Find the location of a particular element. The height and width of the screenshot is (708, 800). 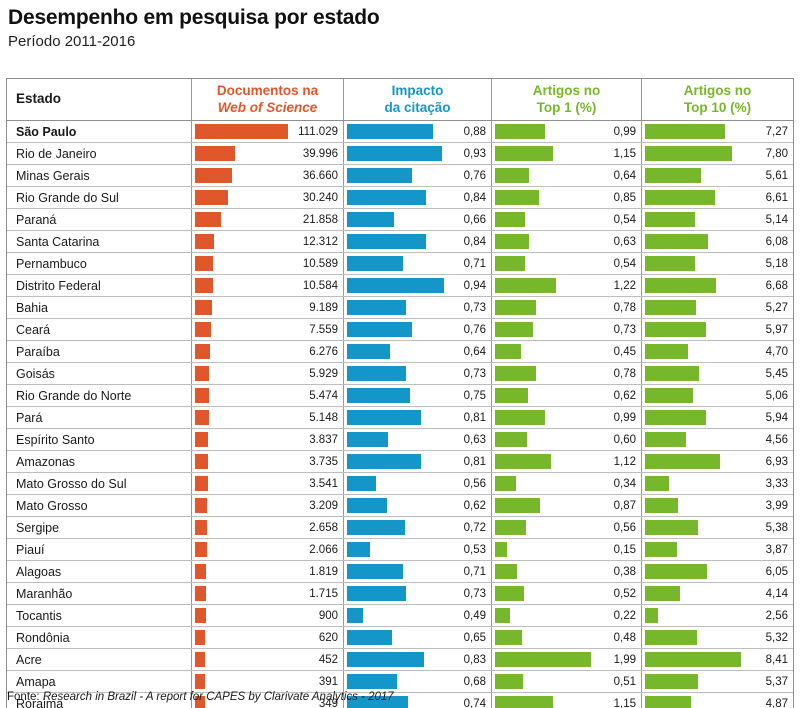

top1-cell: 1,12 is located at coordinates (566, 461).